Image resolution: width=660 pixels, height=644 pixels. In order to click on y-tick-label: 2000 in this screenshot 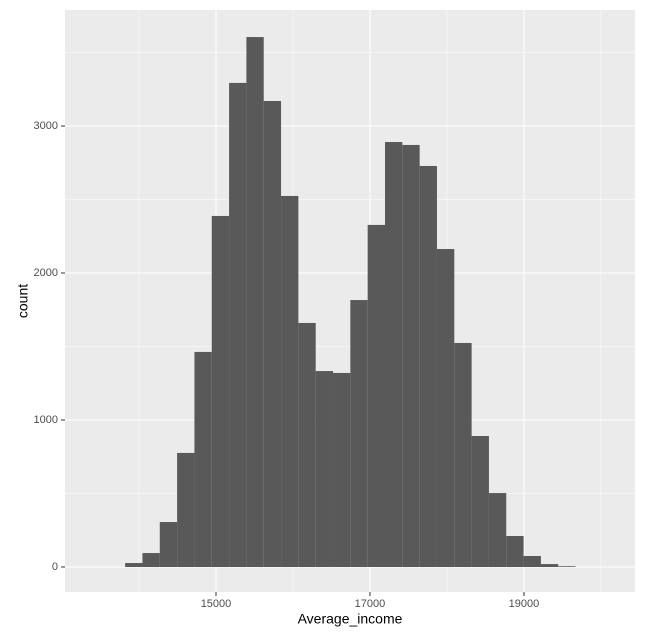, I will do `click(46, 273)`.